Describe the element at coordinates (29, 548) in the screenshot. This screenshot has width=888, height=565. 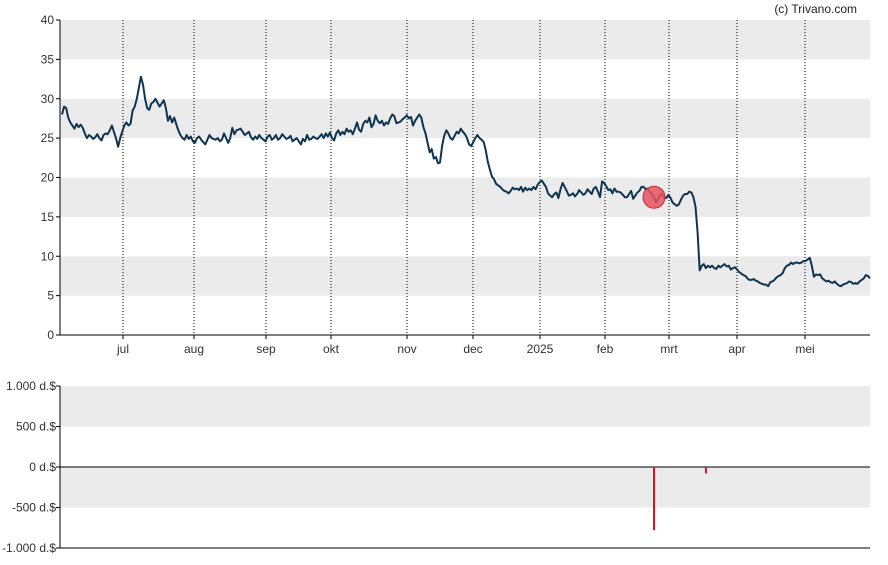
I see `volume-y-tick-label: -1.000 d.$` at that location.